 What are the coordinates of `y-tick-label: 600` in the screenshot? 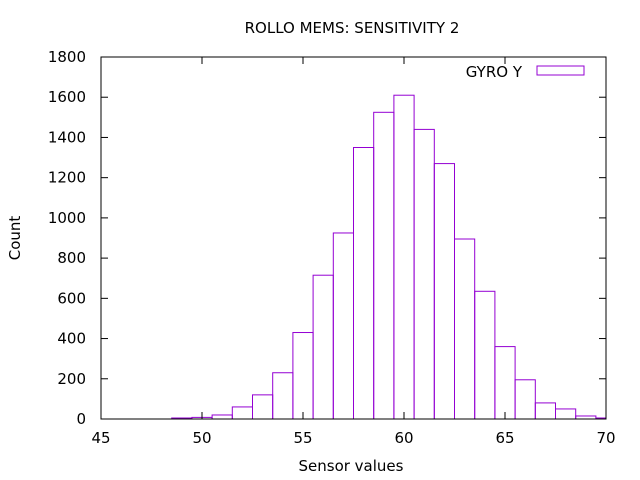 It's located at (71, 298).